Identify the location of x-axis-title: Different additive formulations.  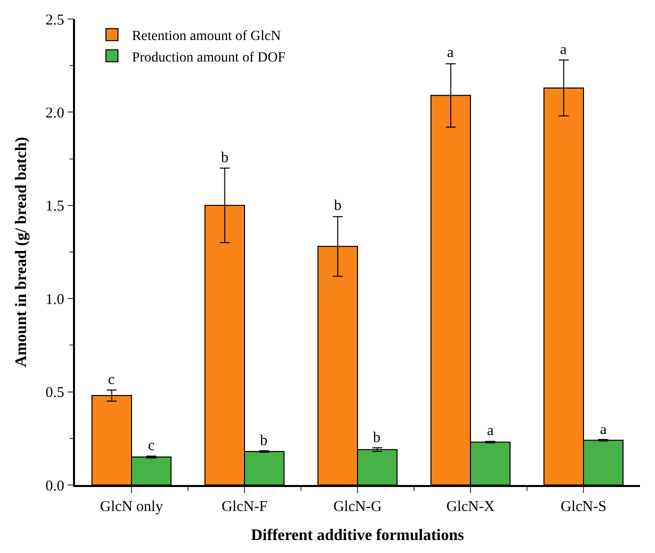
(357, 535).